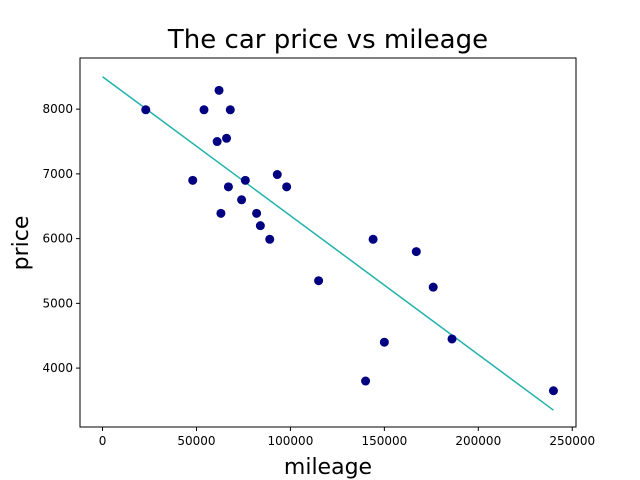  What do you see at coordinates (21, 243) in the screenshot?
I see `y-axis-label: price` at bounding box center [21, 243].